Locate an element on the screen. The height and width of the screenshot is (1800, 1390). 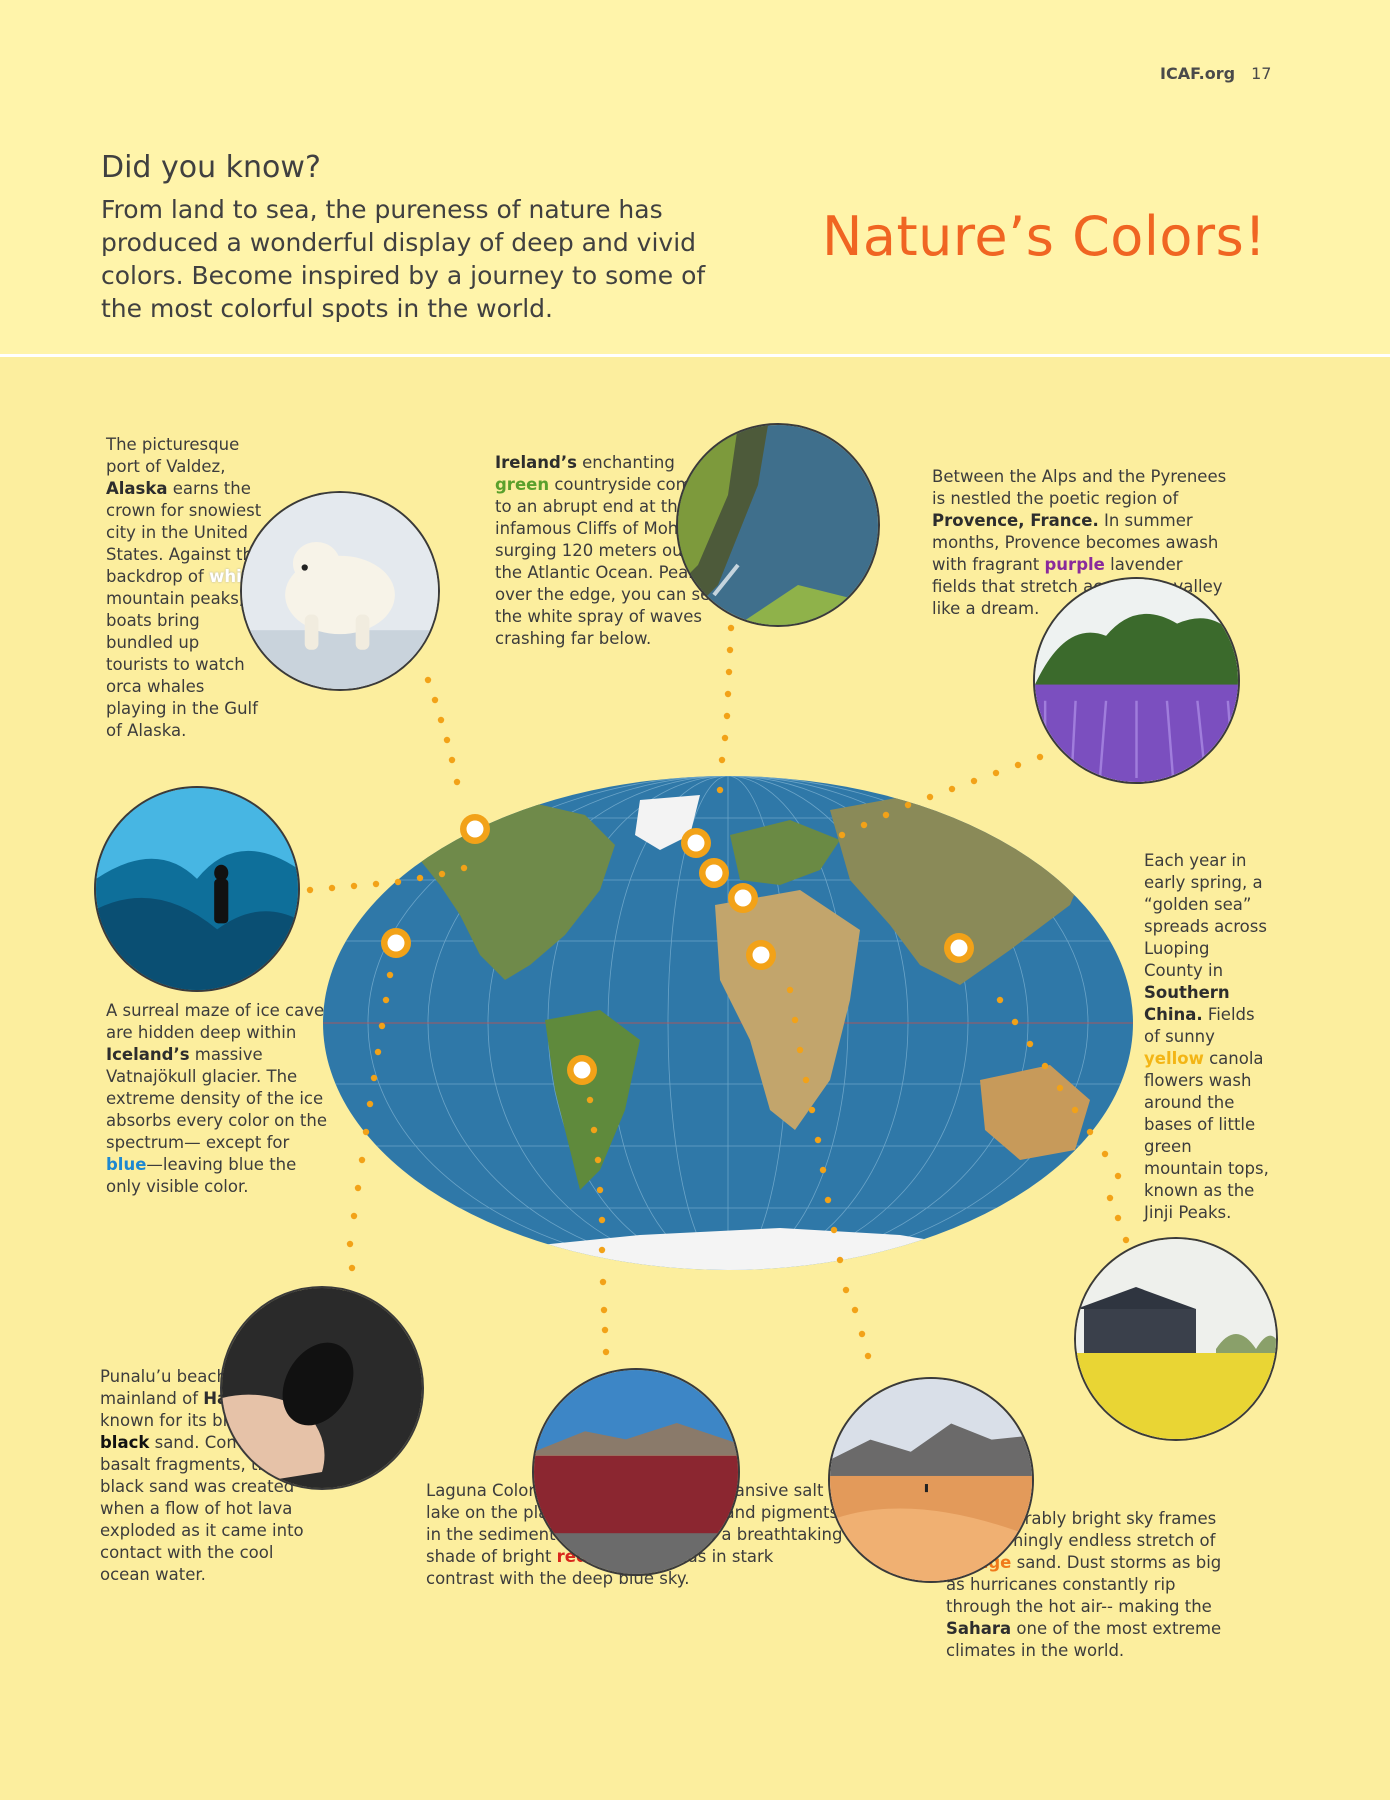
polar-bear-icon is located at coordinates (340, 591).